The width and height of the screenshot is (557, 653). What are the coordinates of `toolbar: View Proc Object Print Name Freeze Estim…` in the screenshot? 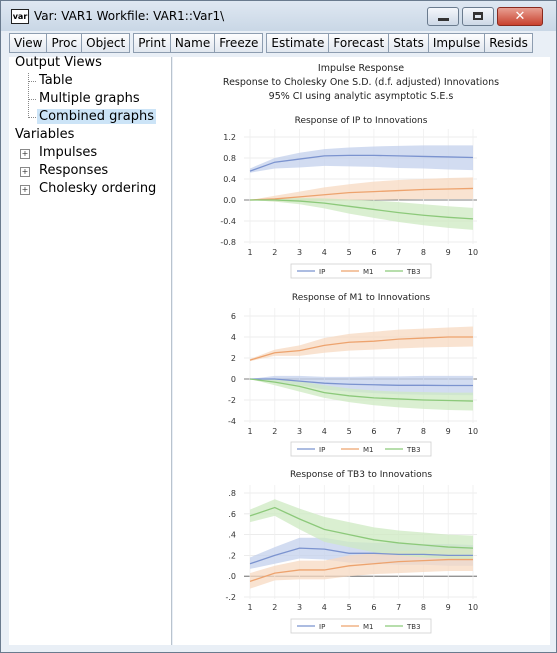 It's located at (271, 44).